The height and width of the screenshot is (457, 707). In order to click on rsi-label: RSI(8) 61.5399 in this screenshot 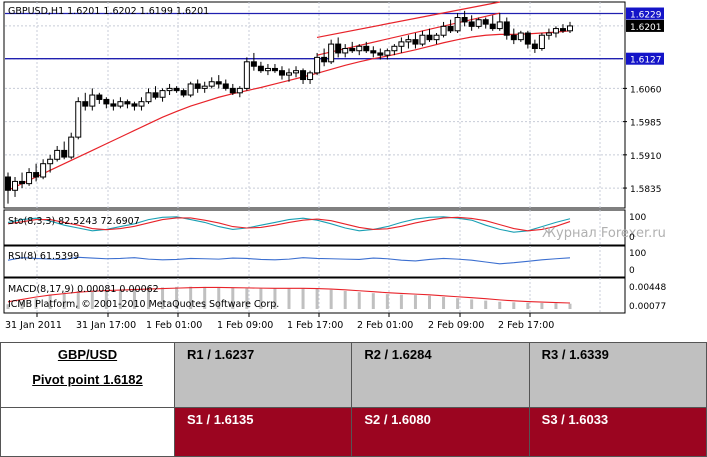, I will do `click(43, 256)`.